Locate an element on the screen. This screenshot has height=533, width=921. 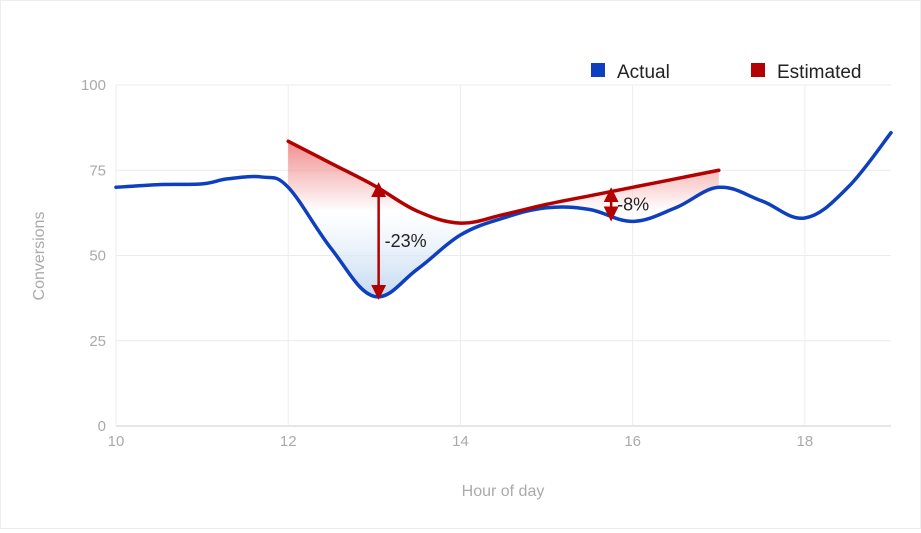
gap-fill-area is located at coordinates (503, 219).